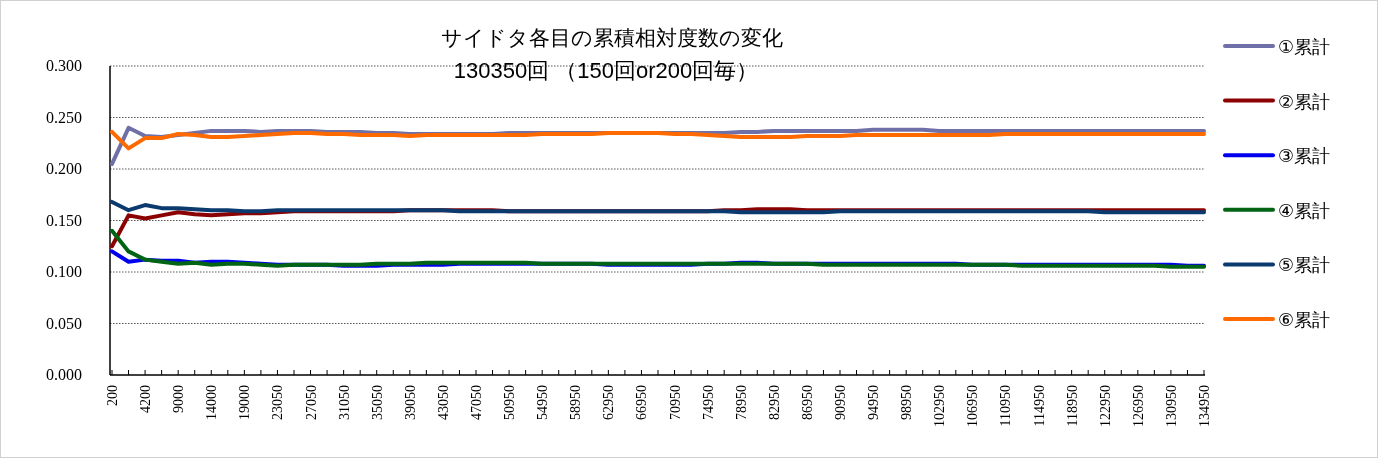 Image resolution: width=1379 pixels, height=459 pixels. Describe the element at coordinates (940, 406) in the screenshot. I see `x-tick-label: 102950` at that location.